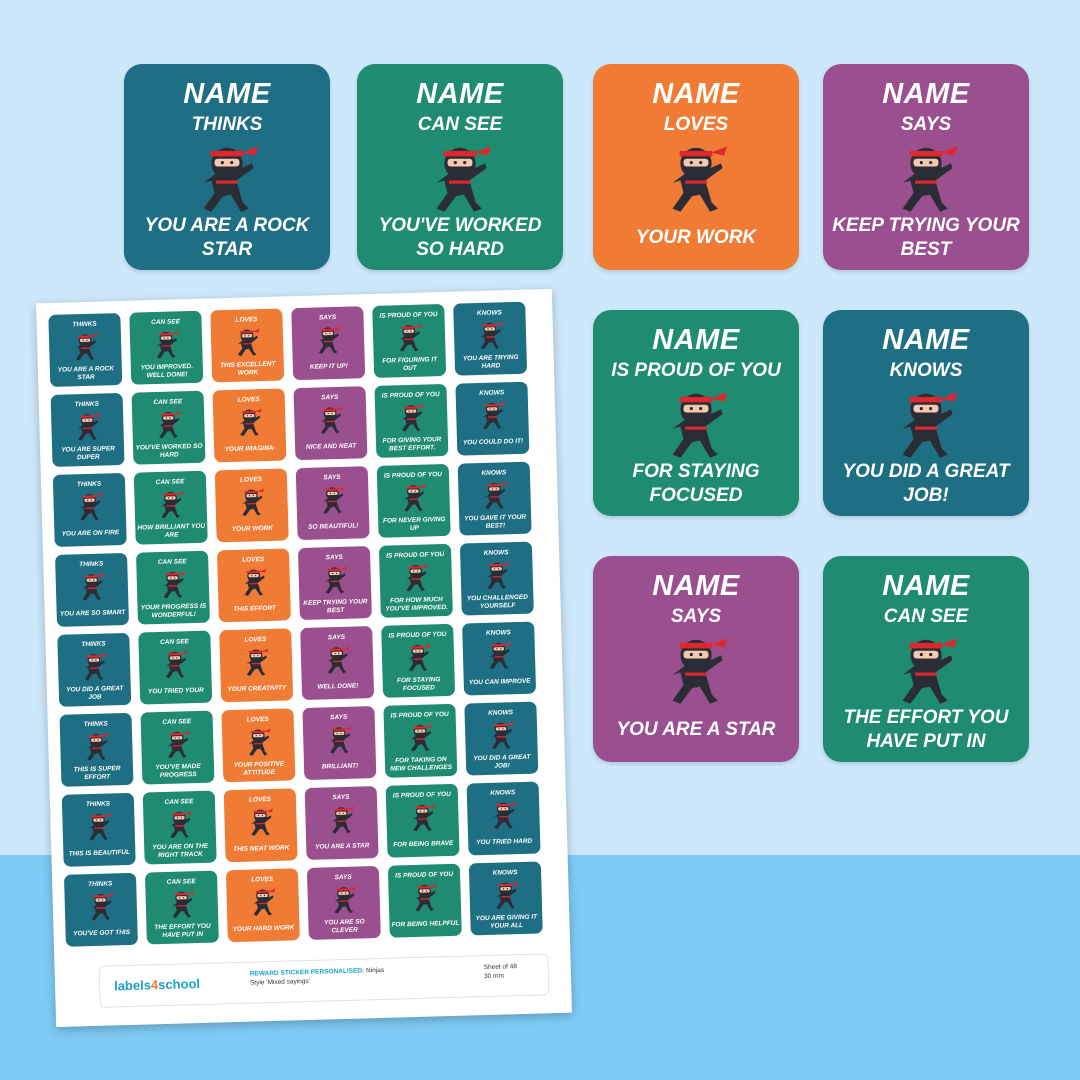  I want to click on mini-sticker: IS PROUD OF YOU FOR BEING BRAVE, so click(422, 820).